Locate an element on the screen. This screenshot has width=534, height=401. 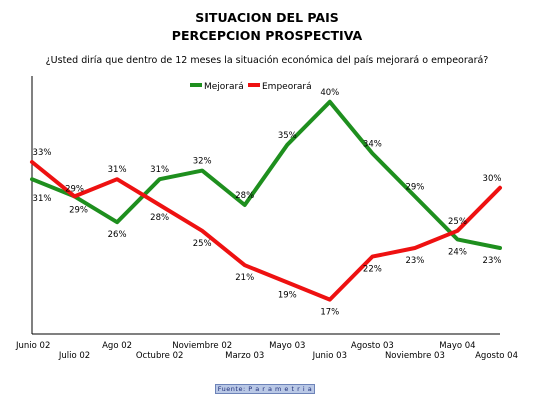
data-label: 22% is located at coordinates (372, 270).